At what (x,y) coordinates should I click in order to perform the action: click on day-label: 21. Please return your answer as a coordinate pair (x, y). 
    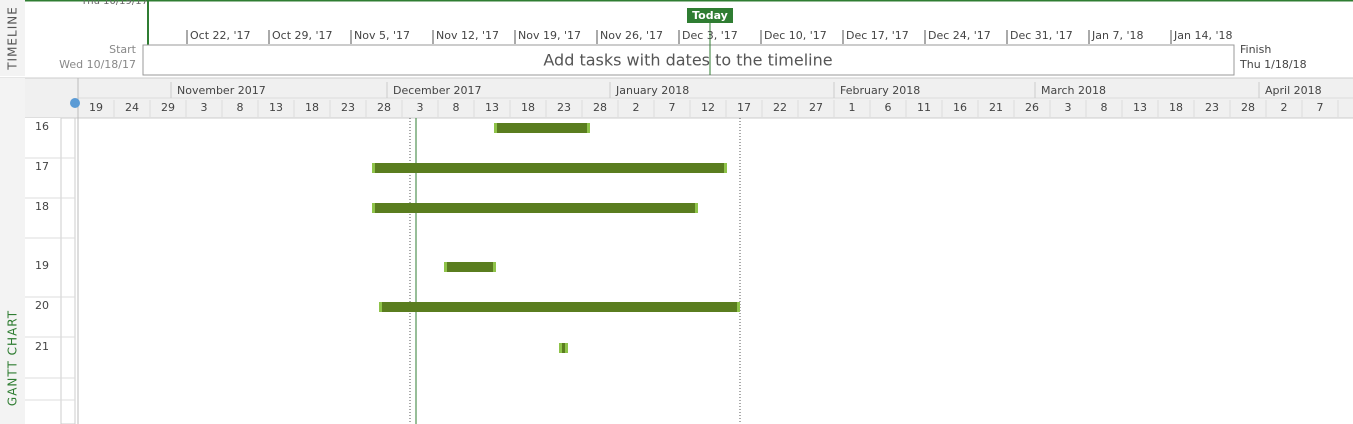
    Looking at the image, I should click on (996, 107).